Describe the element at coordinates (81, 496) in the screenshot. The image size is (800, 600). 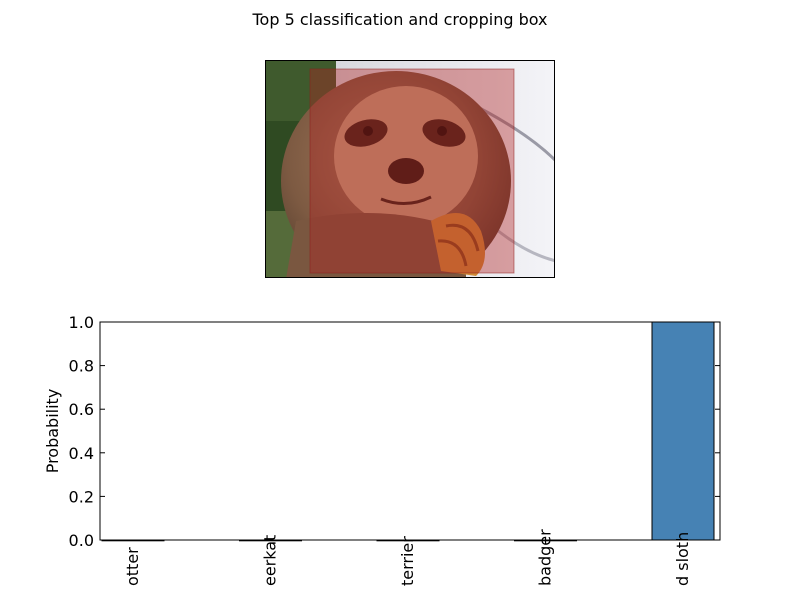
I see `y-tick-label-1: 0.2` at that location.